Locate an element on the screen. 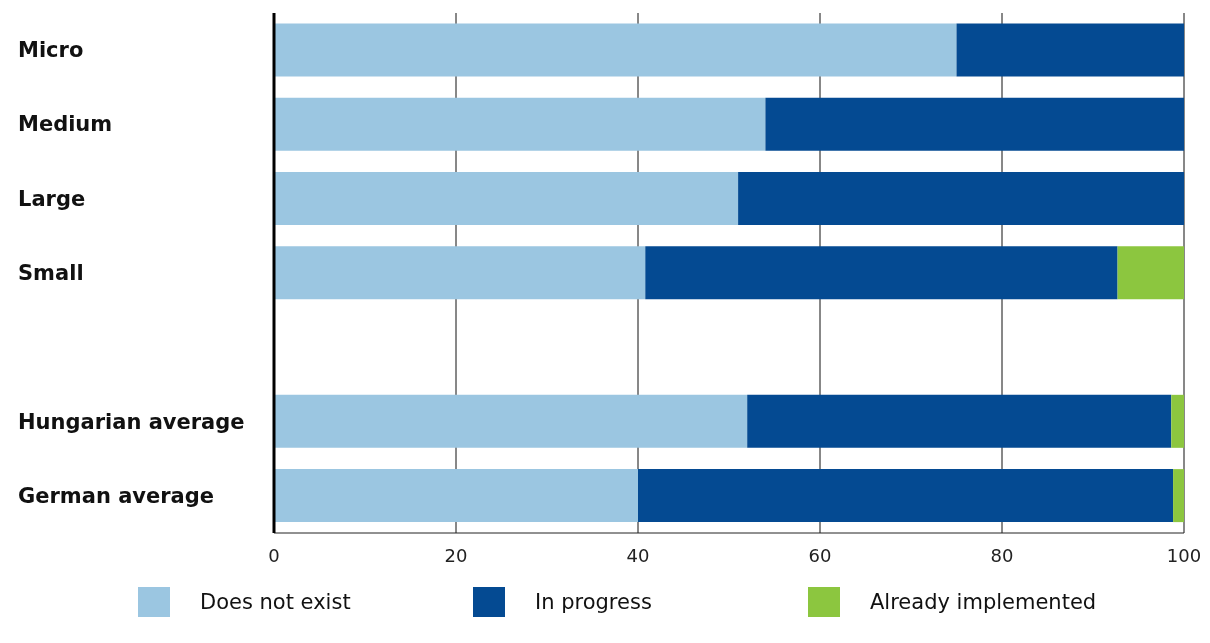  x-tick-label: 0 is located at coordinates (274, 555).